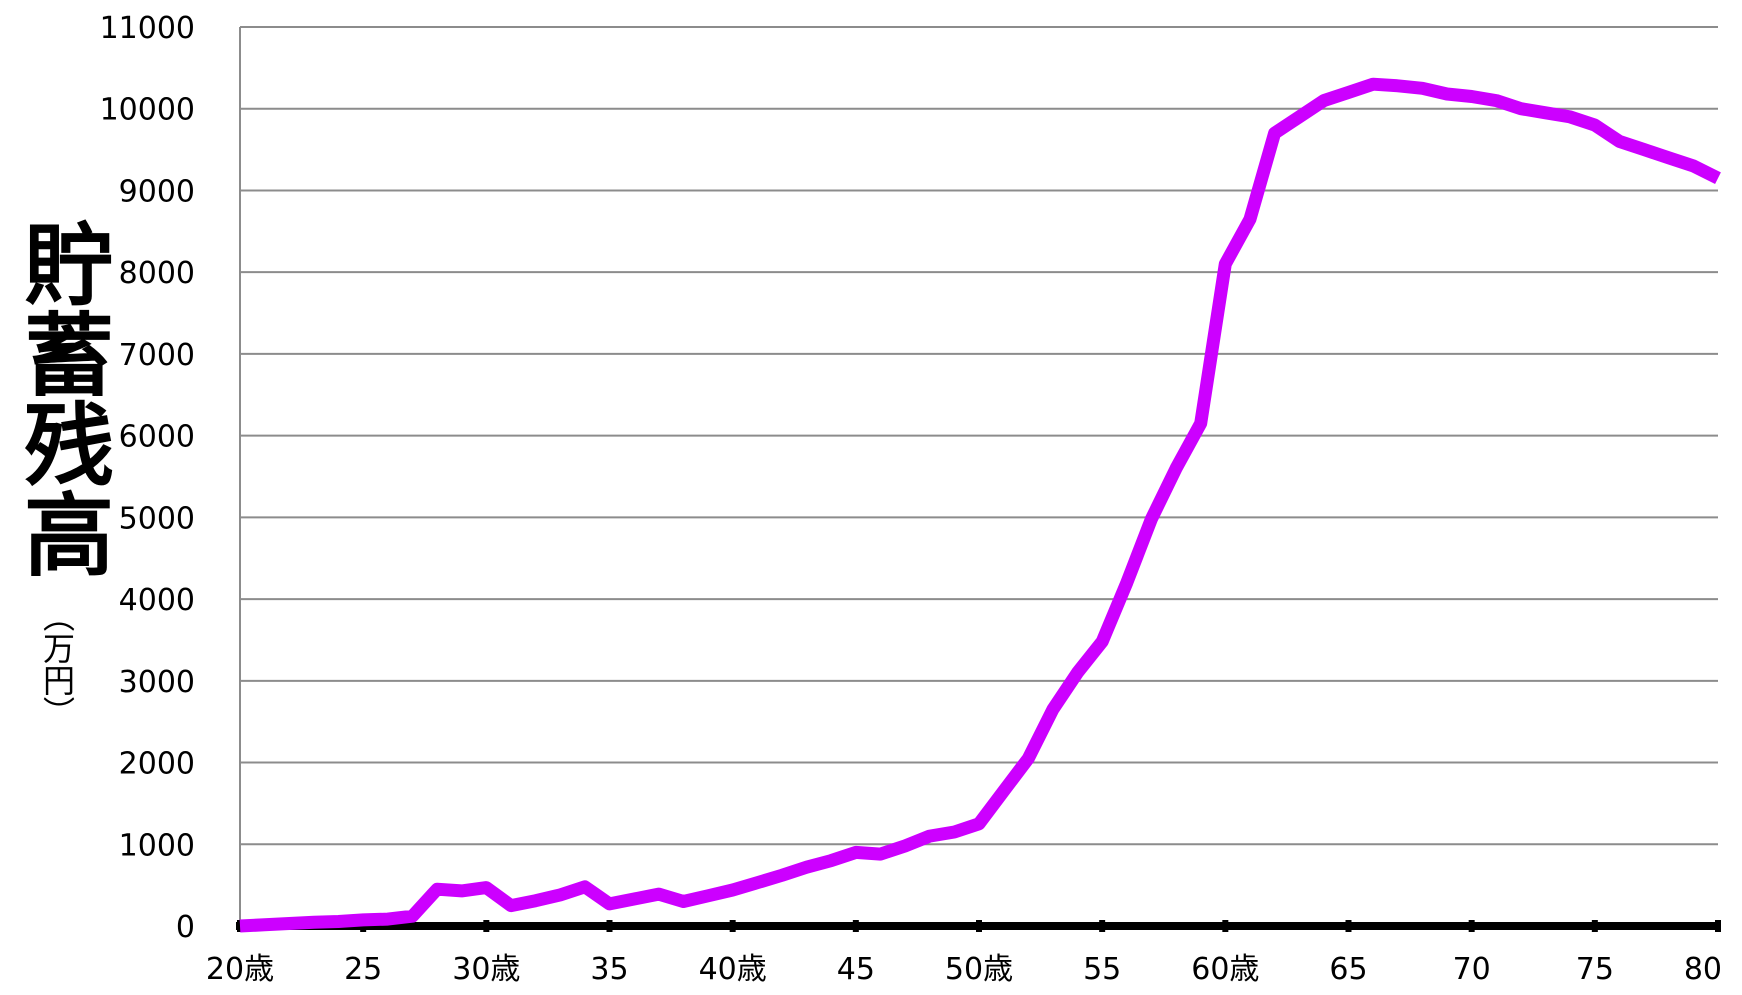 The width and height of the screenshot is (1742, 995). What do you see at coordinates (1703, 969) in the screenshot?
I see `x-tick-label: 80` at bounding box center [1703, 969].